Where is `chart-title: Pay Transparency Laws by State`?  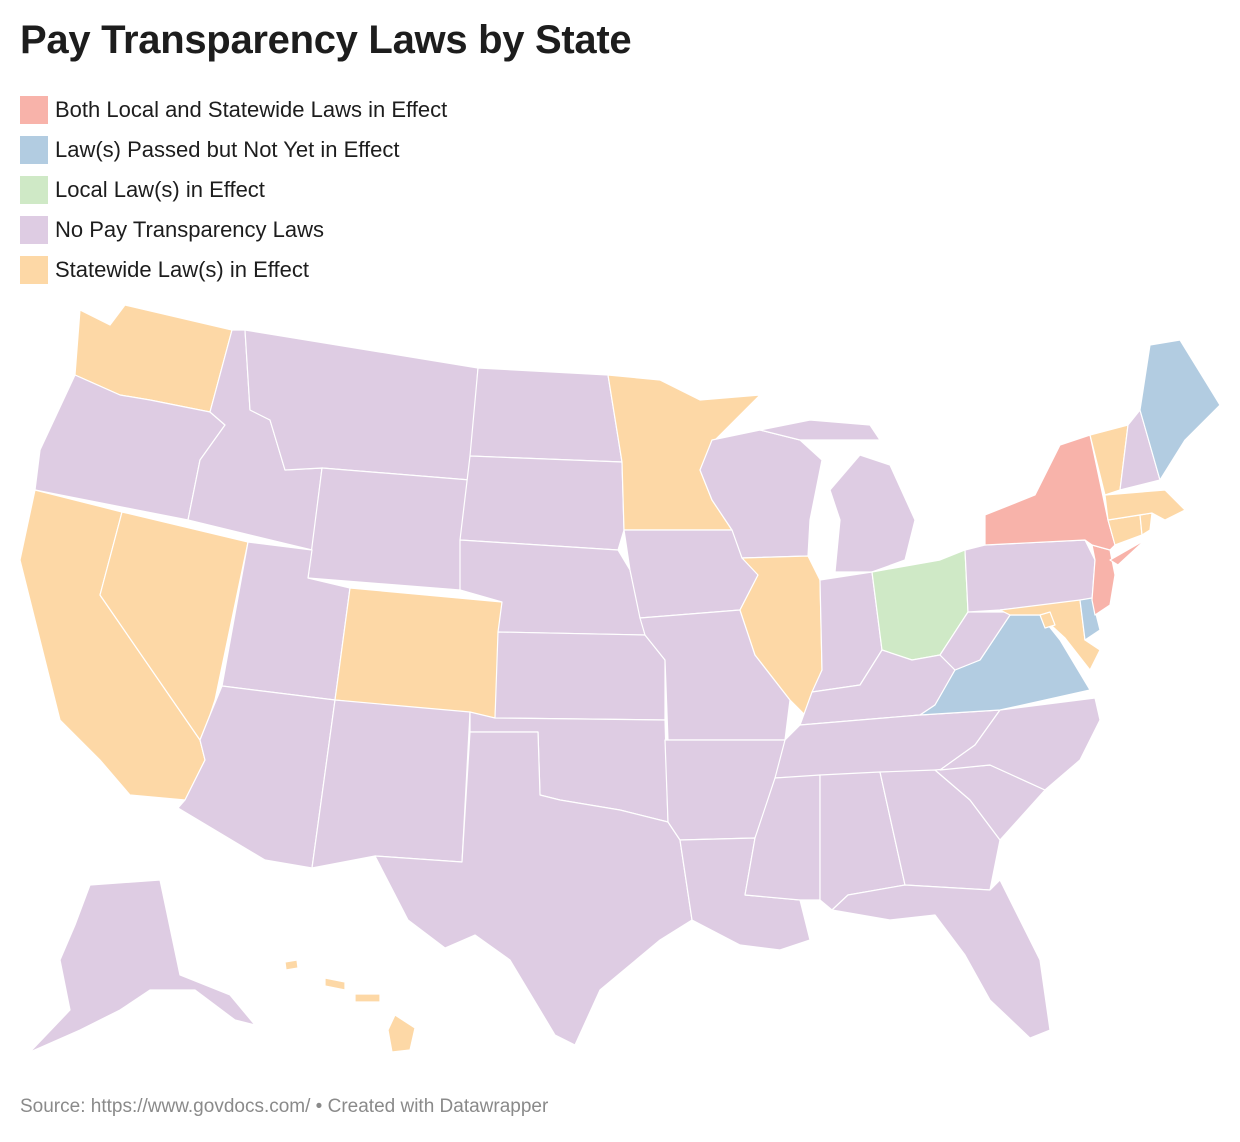 chart-title: Pay Transparency Laws by State is located at coordinates (326, 40).